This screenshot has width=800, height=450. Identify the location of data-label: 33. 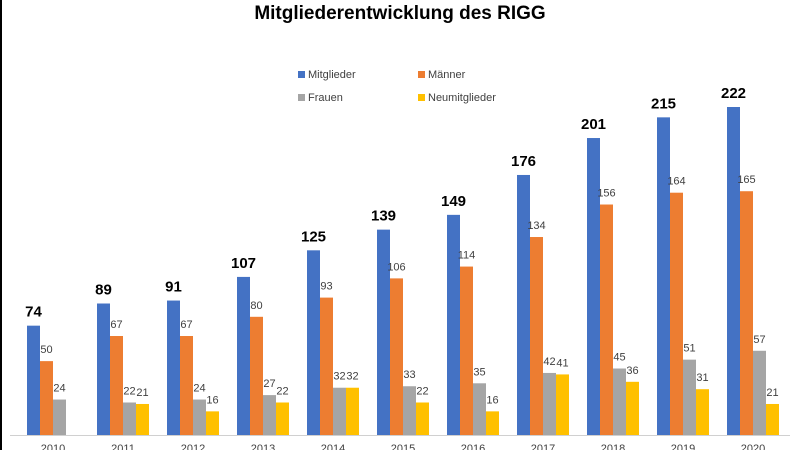
(409, 375).